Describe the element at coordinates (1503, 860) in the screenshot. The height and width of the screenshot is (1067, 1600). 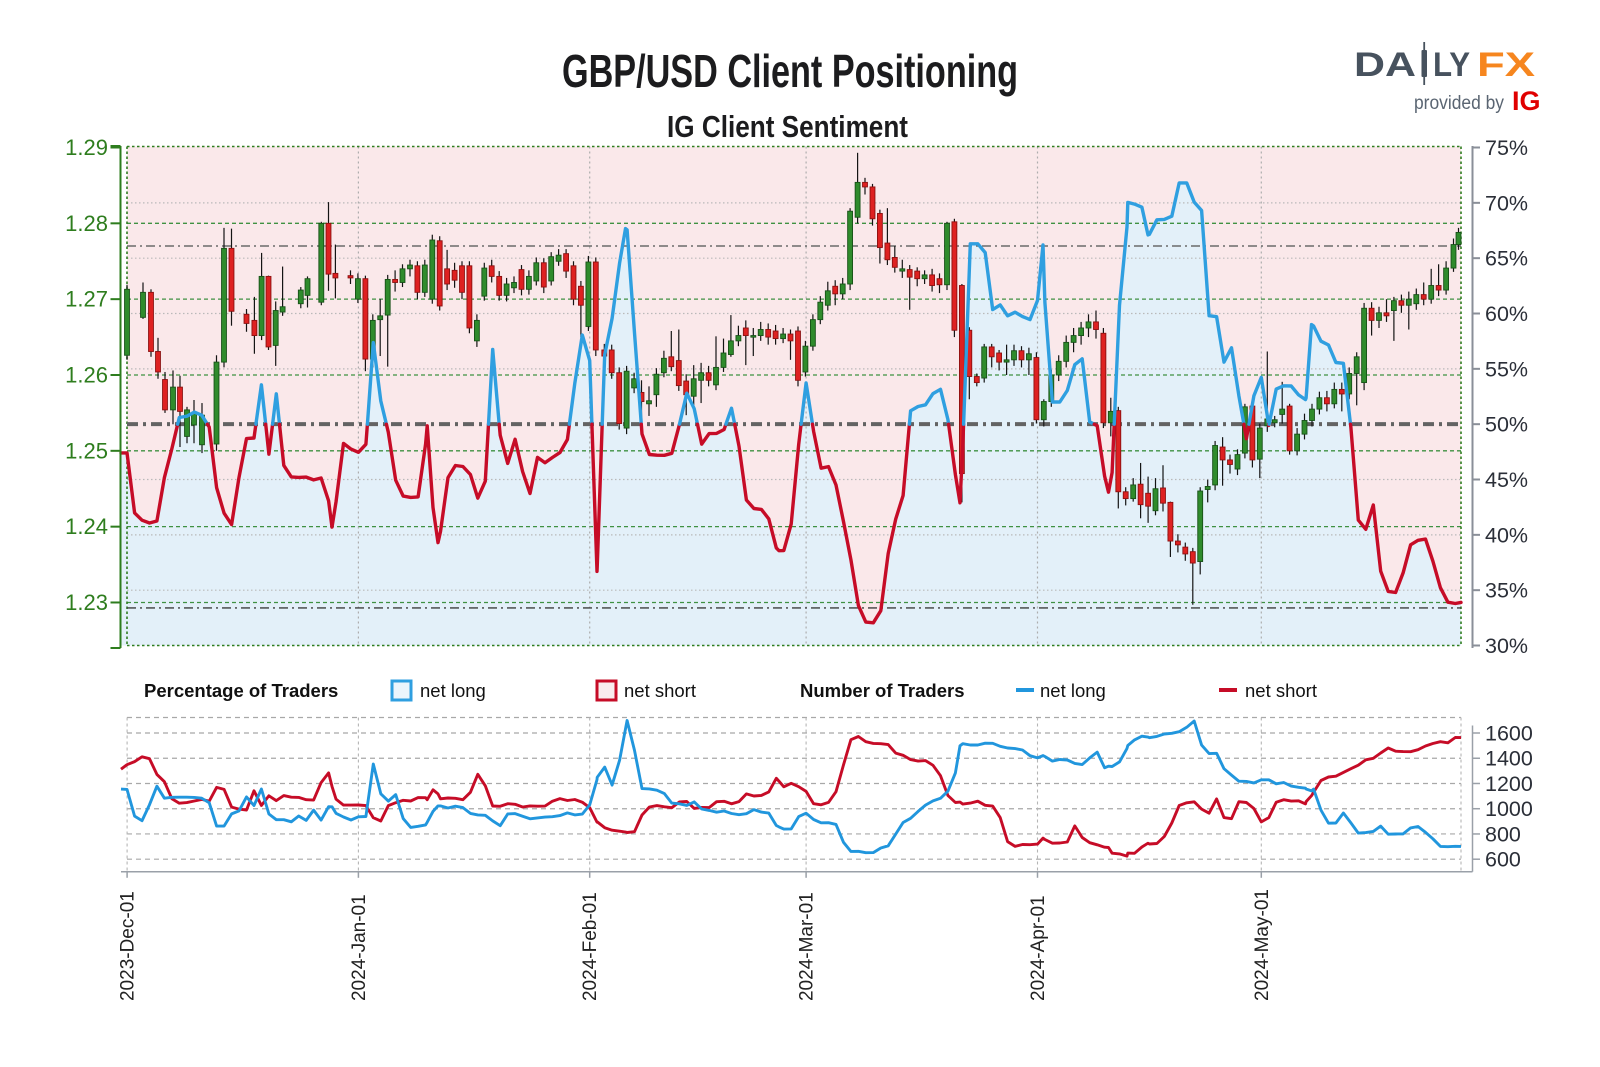
I see `svg-text: 600` at that location.